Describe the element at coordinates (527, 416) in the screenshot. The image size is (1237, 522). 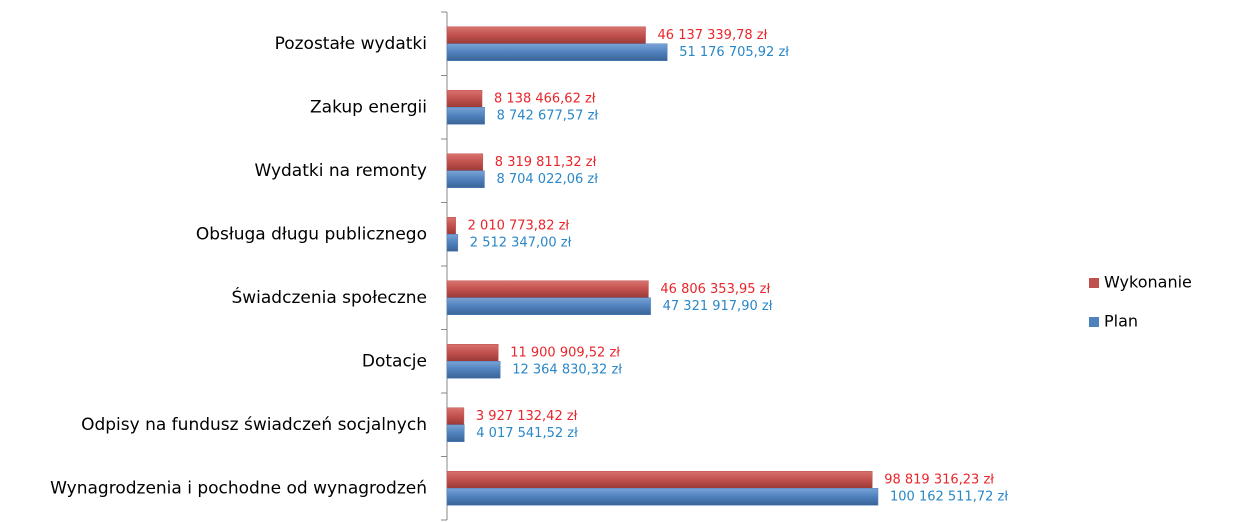
I see `value-label: 3 927 132,42 zł` at that location.